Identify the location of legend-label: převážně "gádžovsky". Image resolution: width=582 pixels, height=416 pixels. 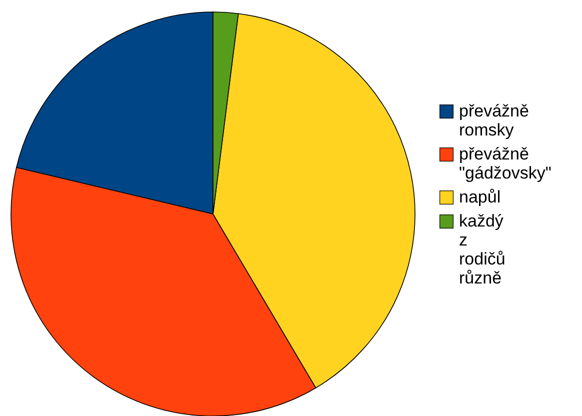
(505, 163).